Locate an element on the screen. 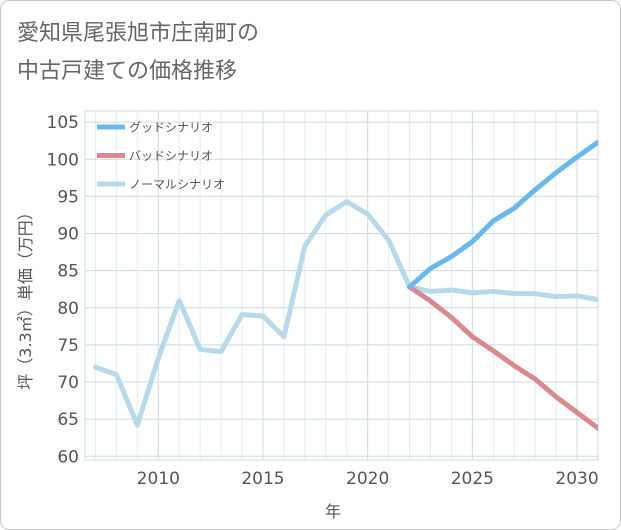 The width and height of the screenshot is (621, 530). y-tick-label: 95 is located at coordinates (68, 197).